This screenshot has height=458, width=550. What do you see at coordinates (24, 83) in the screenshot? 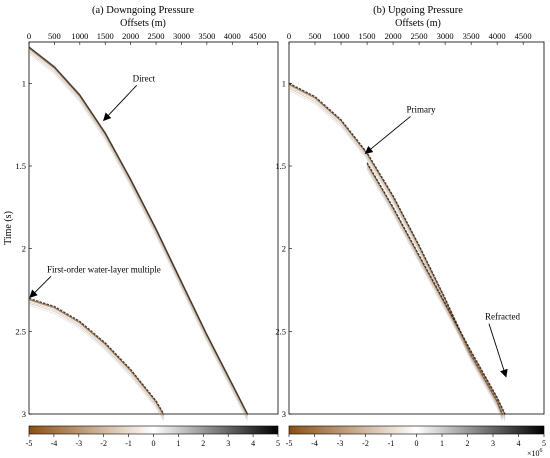
I see `panel-a-y-tick-label: 1` at bounding box center [24, 83].